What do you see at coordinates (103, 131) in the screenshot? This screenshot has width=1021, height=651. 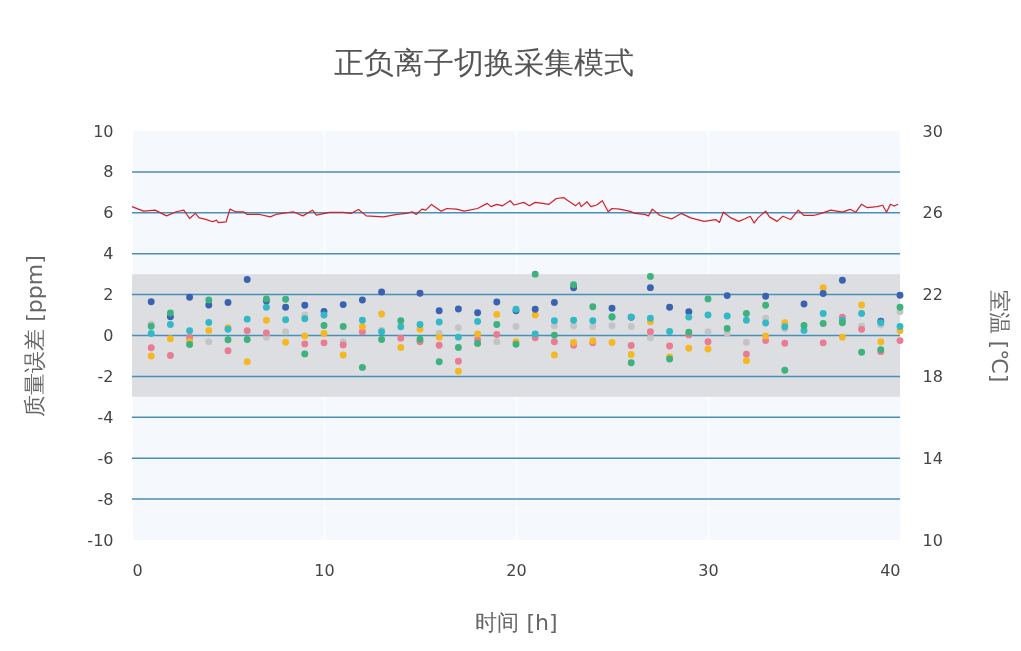 I see `y-tick-label: 10` at bounding box center [103, 131].